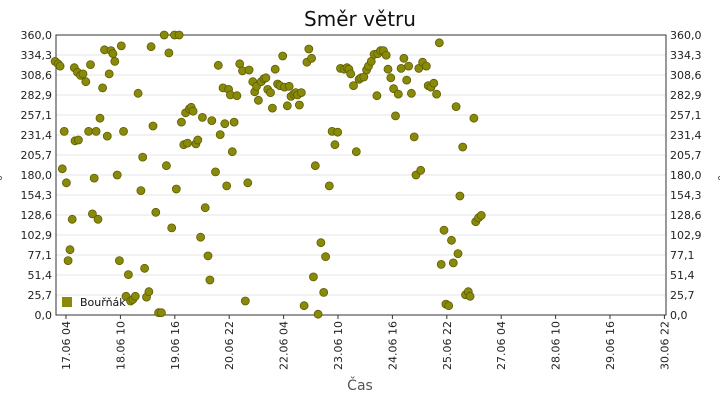 This screenshot has height=400, width=720. Describe the element at coordinates (682, 275) in the screenshot. I see `y-tick-label-right: 51,4` at that location.